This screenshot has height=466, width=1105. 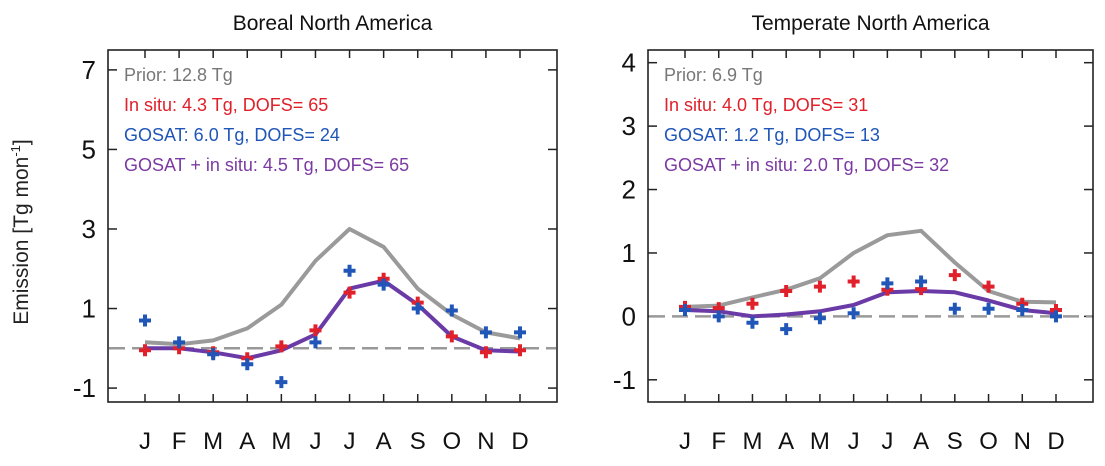 What do you see at coordinates (333, 23) in the screenshot?
I see `chart-title: Boreal North America` at bounding box center [333, 23].